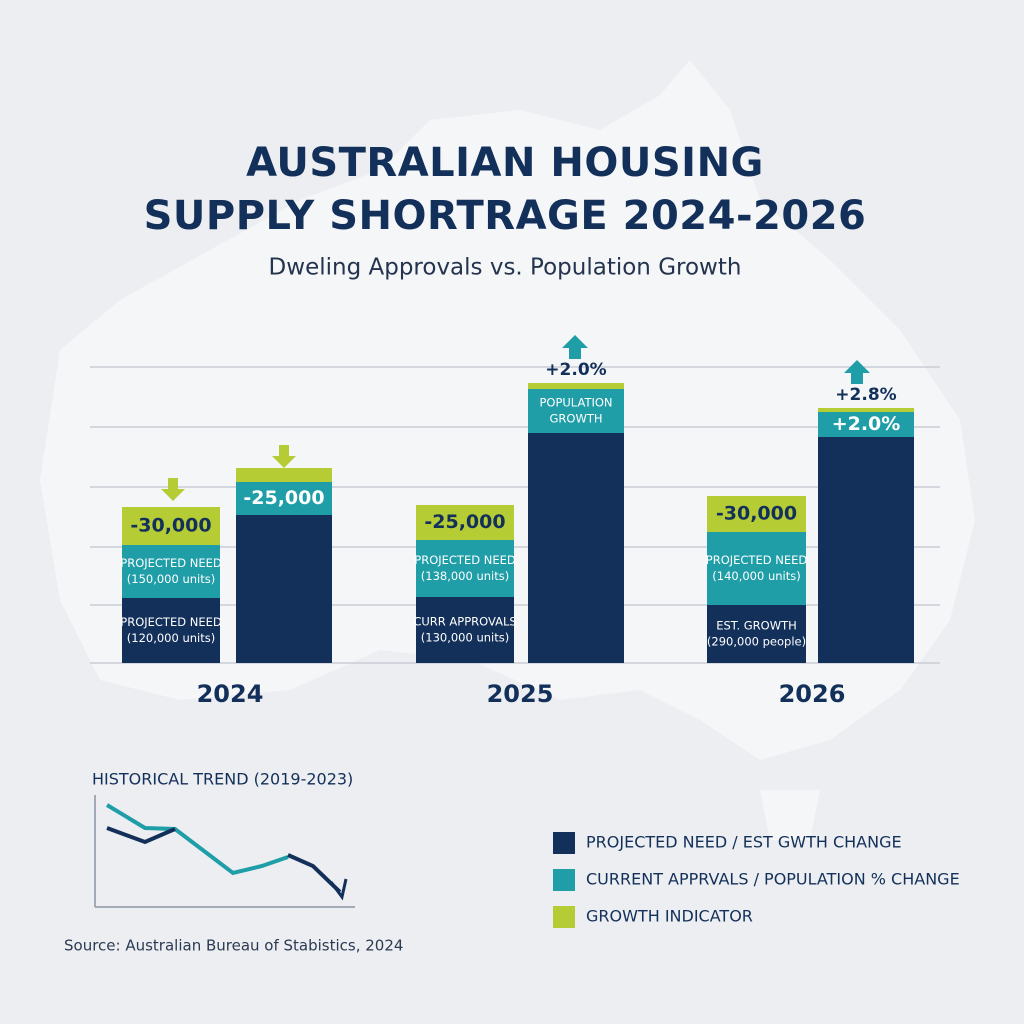  I want to click on segment-label: POPULATION, so click(575, 403).